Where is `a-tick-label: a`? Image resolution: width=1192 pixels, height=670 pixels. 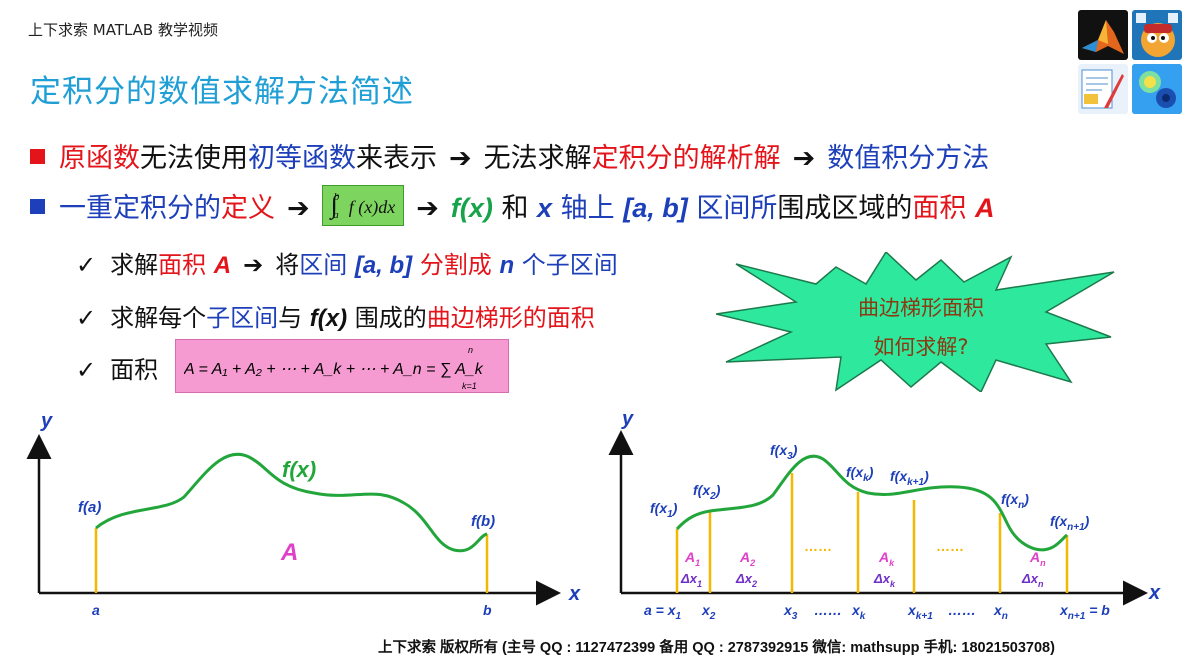 a-tick-label: a is located at coordinates (96, 610).